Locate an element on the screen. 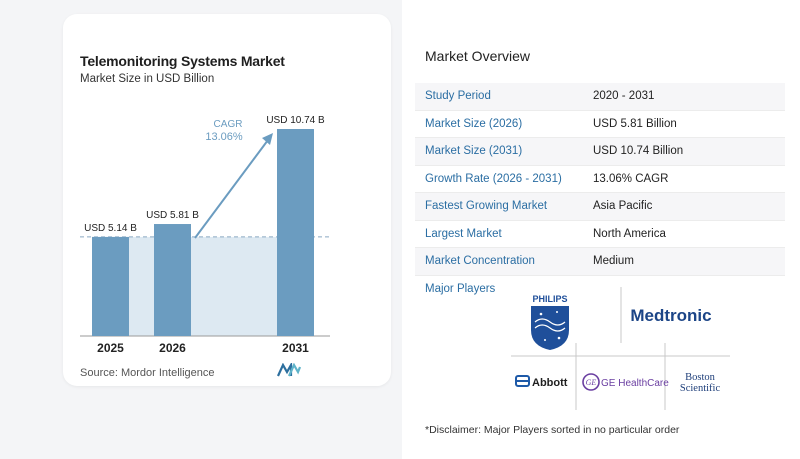  overview-key: Market Concentration is located at coordinates (480, 261).